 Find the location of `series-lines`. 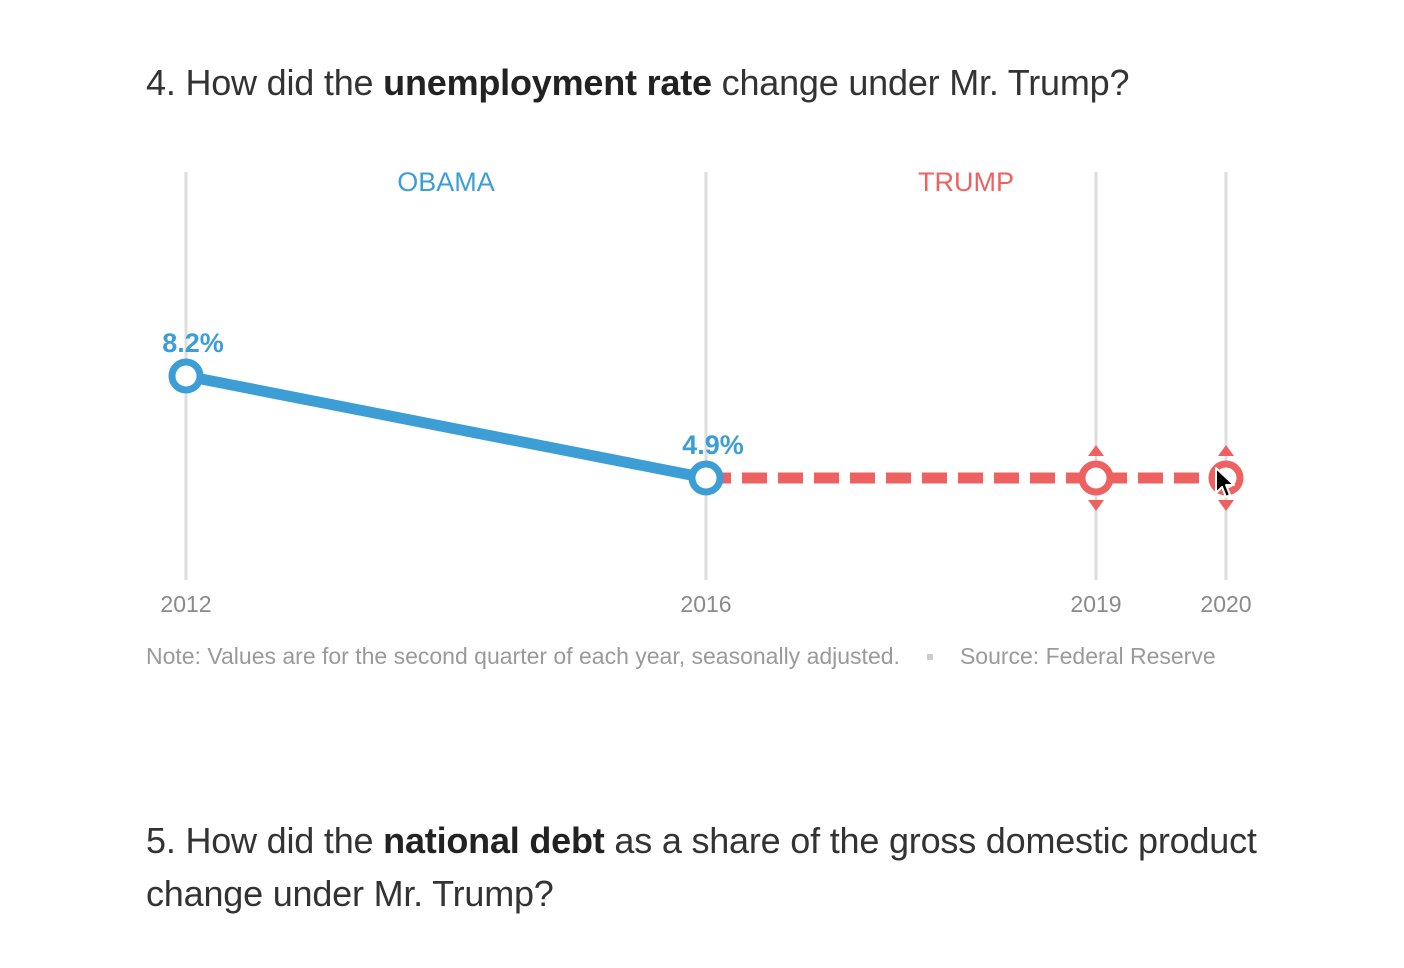

series-lines is located at coordinates (705, 427).